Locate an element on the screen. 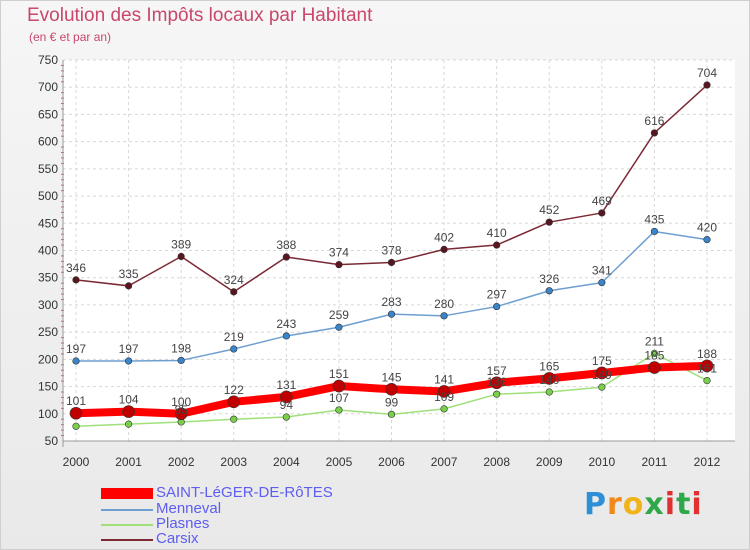 The width and height of the screenshot is (750, 550). data-label: 157 is located at coordinates (497, 371).